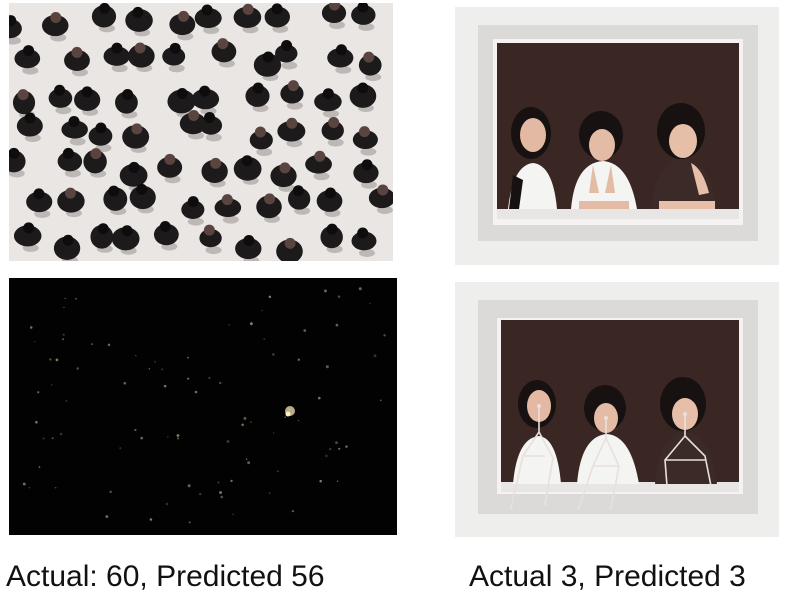 This screenshot has height=605, width=802. I want to click on caption-crowd-count: Actual: 60, Predicted 56, so click(165, 576).